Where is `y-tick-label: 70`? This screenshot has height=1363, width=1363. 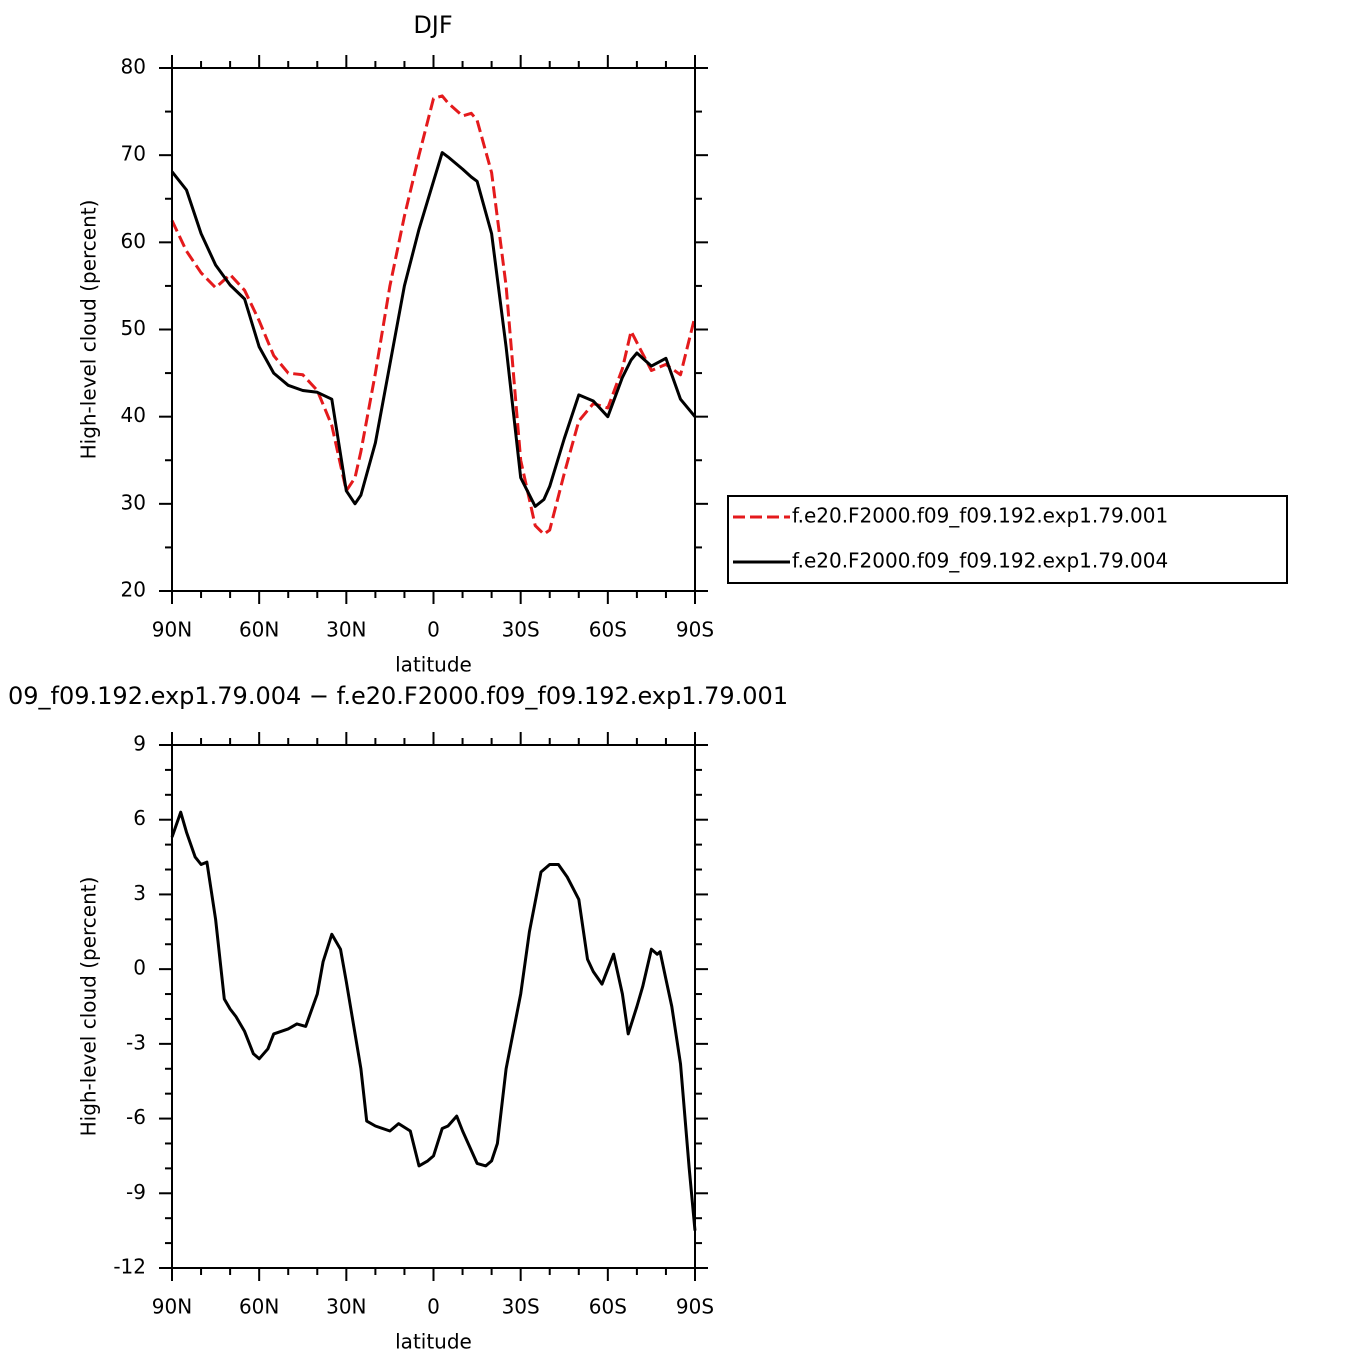
y-tick-label: 70 is located at coordinates (133, 154).